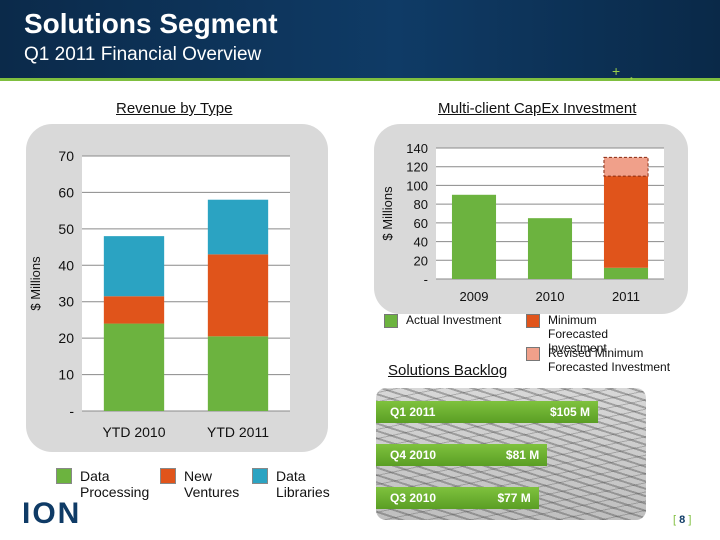 Image resolution: width=720 pixels, height=540 pixels. I want to click on legend-minimum-forecasted: Minimum Forecasted Investment, so click(592, 334).